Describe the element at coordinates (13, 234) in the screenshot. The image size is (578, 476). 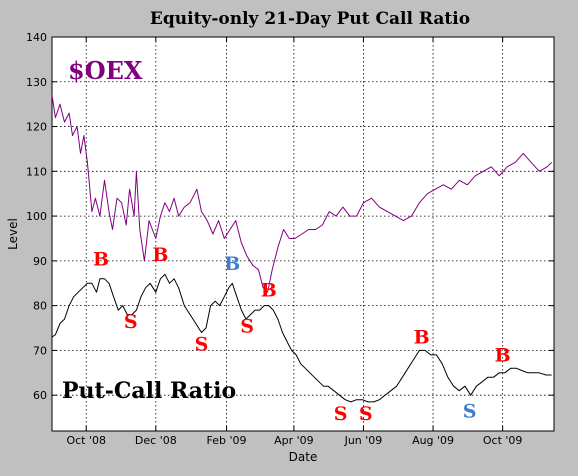
I see `y-axis-label: Level` at that location.